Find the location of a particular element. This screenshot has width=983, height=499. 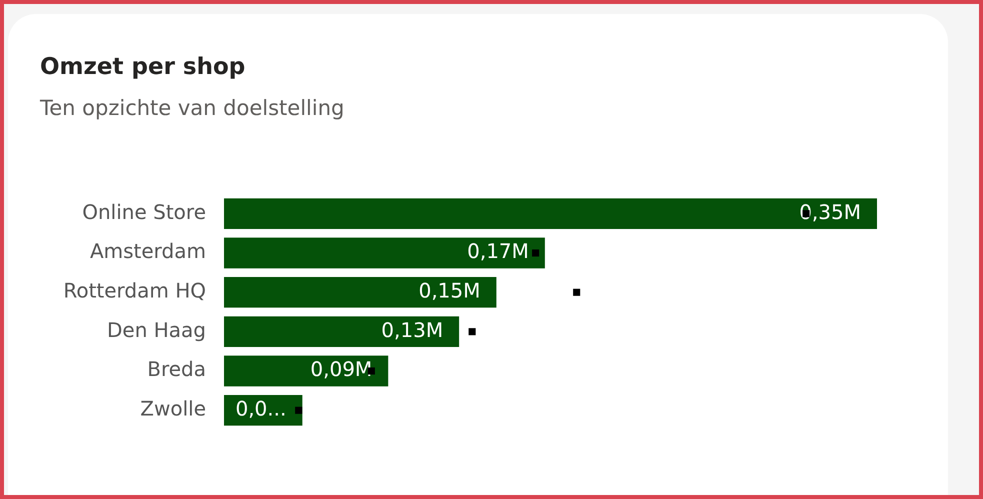

data-label: 0,09M is located at coordinates (341, 369).